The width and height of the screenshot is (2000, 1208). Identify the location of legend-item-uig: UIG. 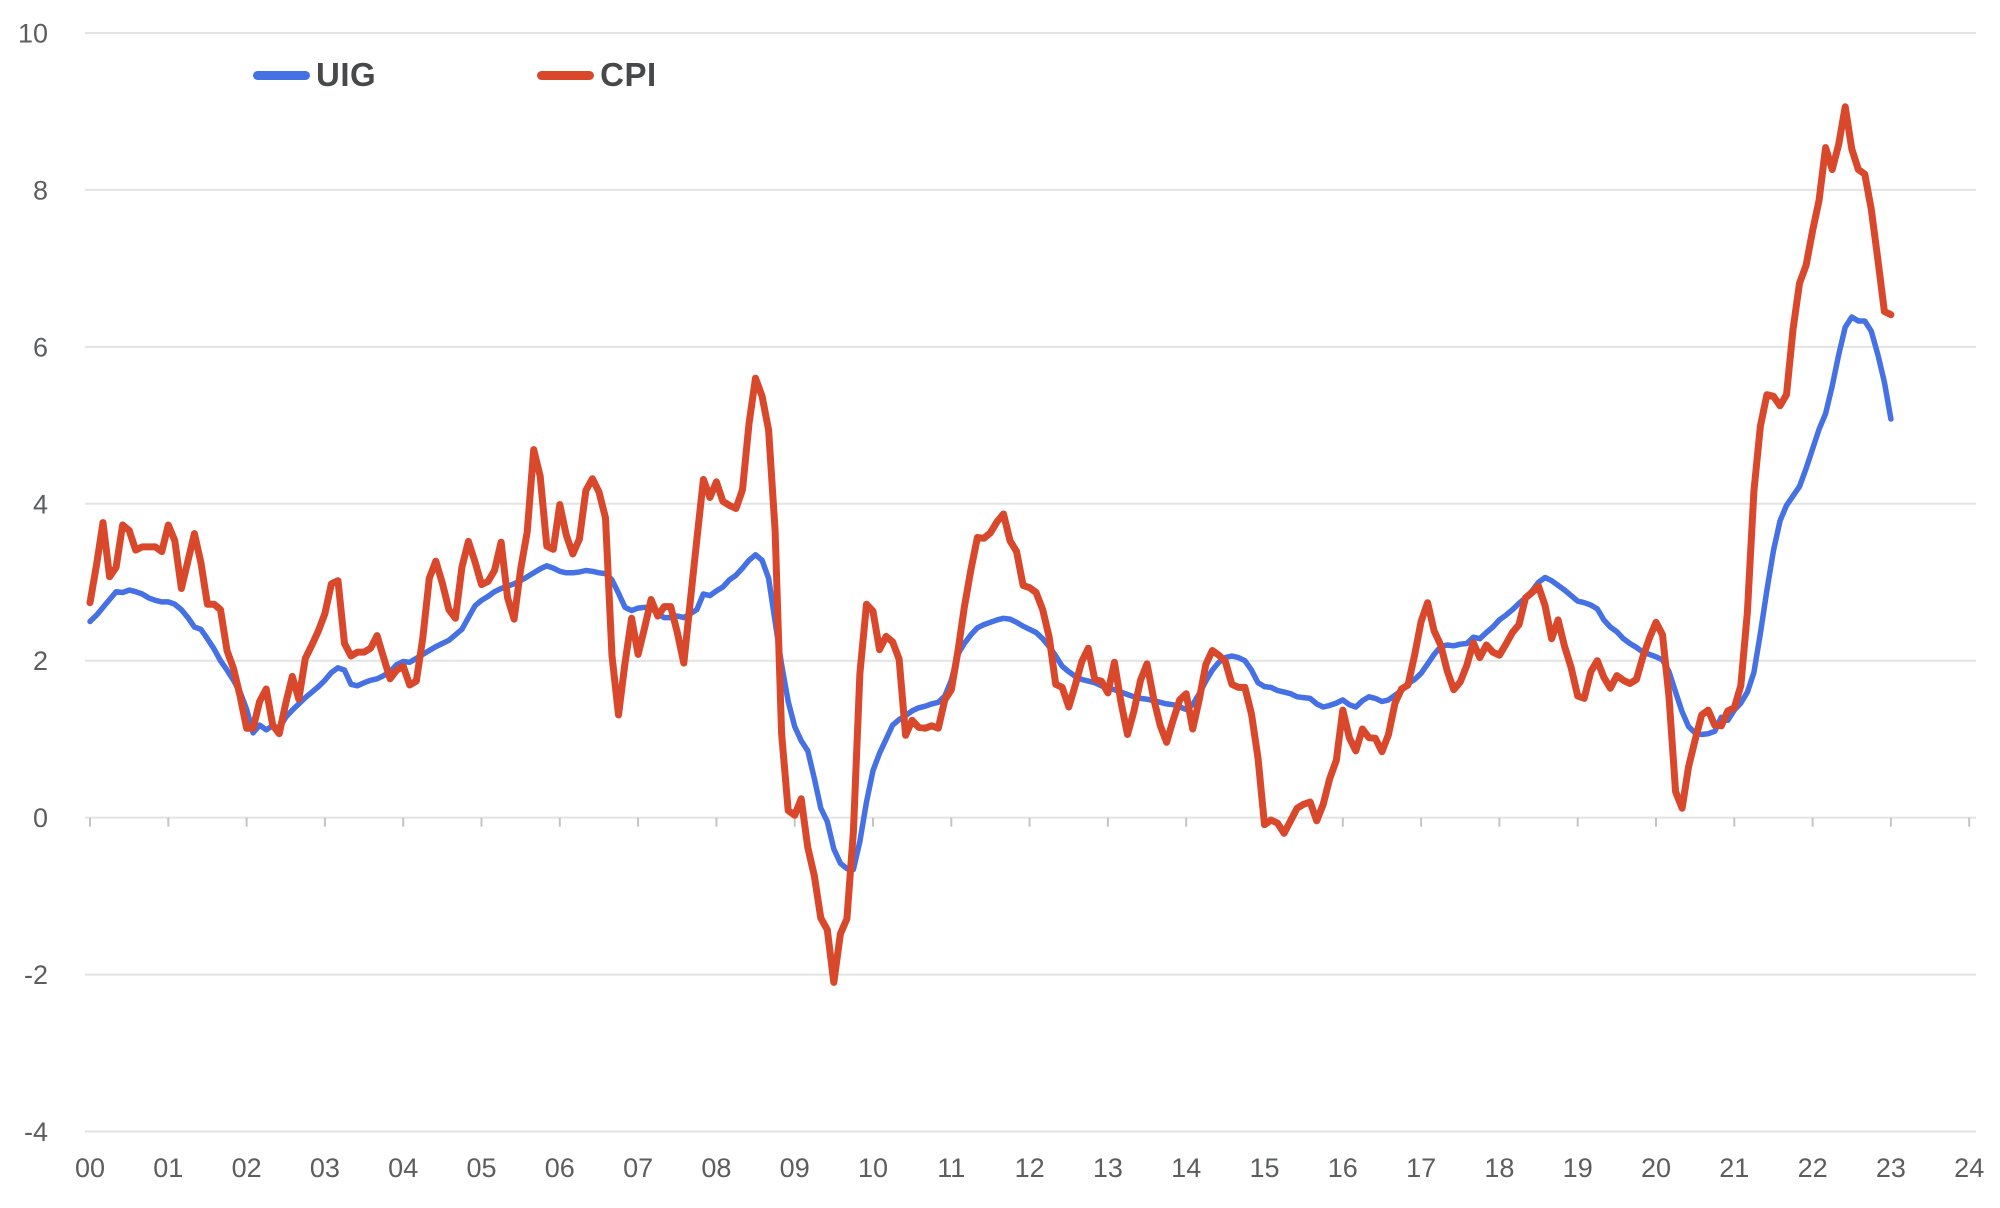
(314, 75).